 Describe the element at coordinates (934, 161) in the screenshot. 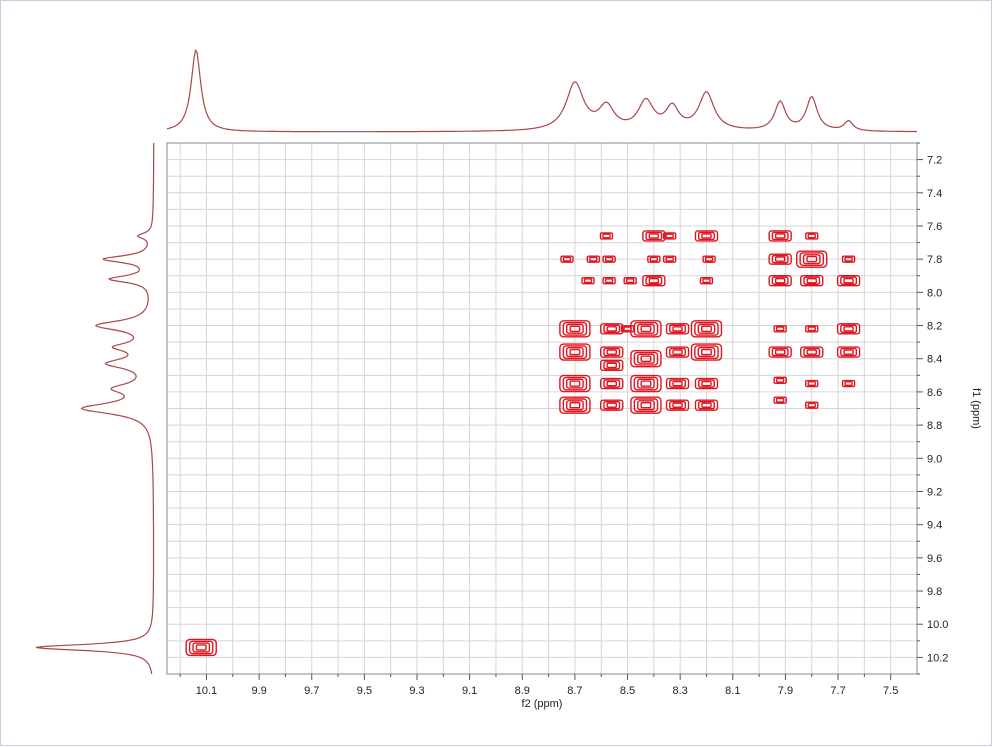

I see `y-tick-label: 7.2` at that location.